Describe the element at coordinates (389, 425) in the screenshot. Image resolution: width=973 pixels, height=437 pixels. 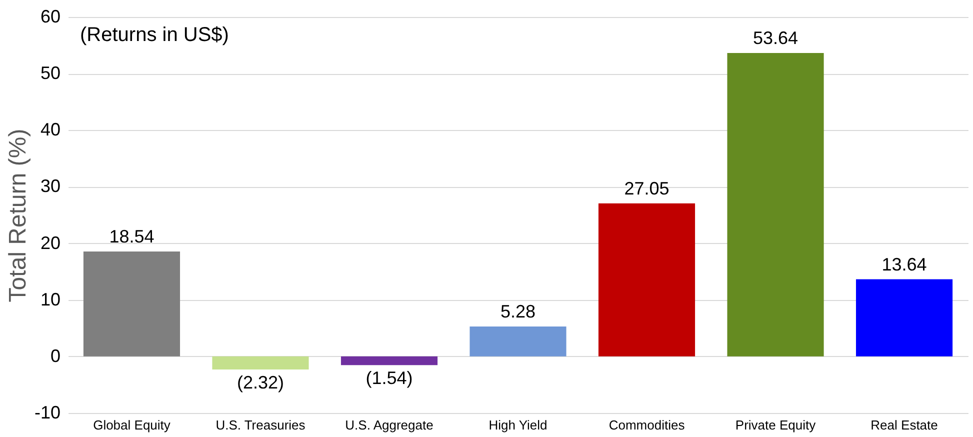
I see `x-tick-label: U.S. Aggregate` at that location.